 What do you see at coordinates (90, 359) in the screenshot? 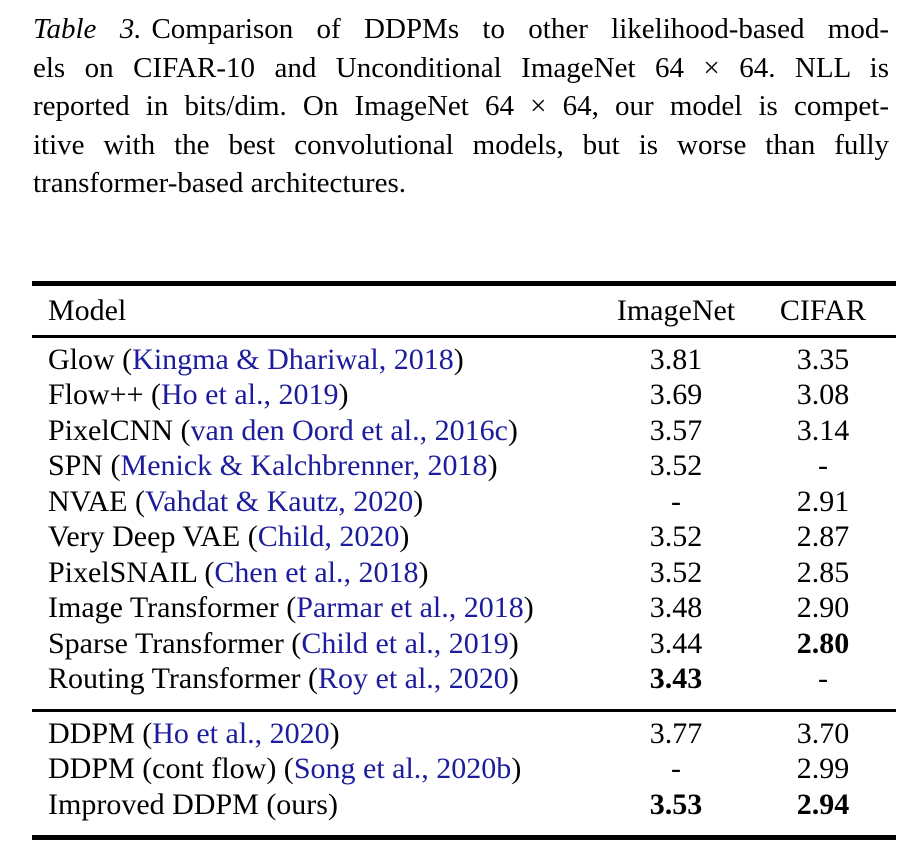
I see `model-name: Glow (` at bounding box center [90, 359].